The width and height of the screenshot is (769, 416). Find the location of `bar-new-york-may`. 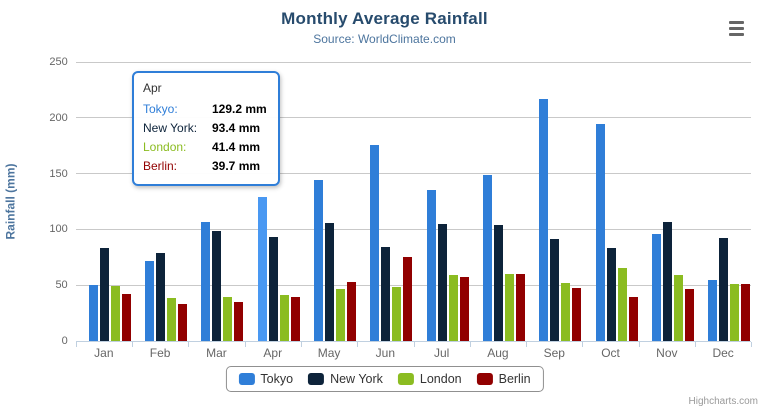

bar-new-york-may is located at coordinates (330, 281).